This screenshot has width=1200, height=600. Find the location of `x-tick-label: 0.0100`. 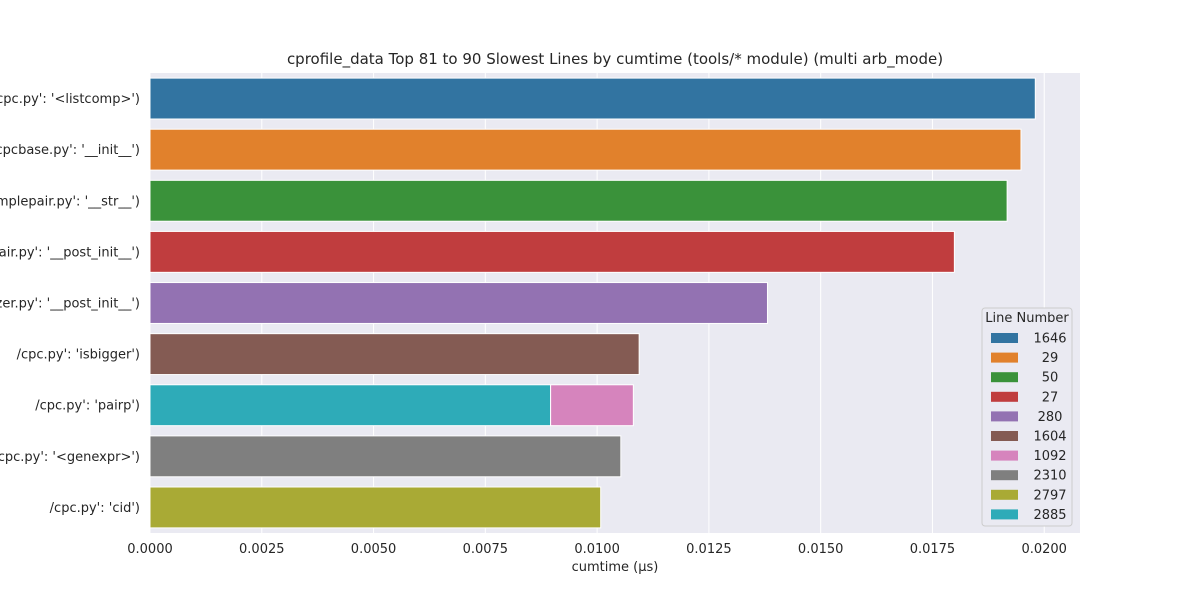

x-tick-label: 0.0100 is located at coordinates (597, 549).